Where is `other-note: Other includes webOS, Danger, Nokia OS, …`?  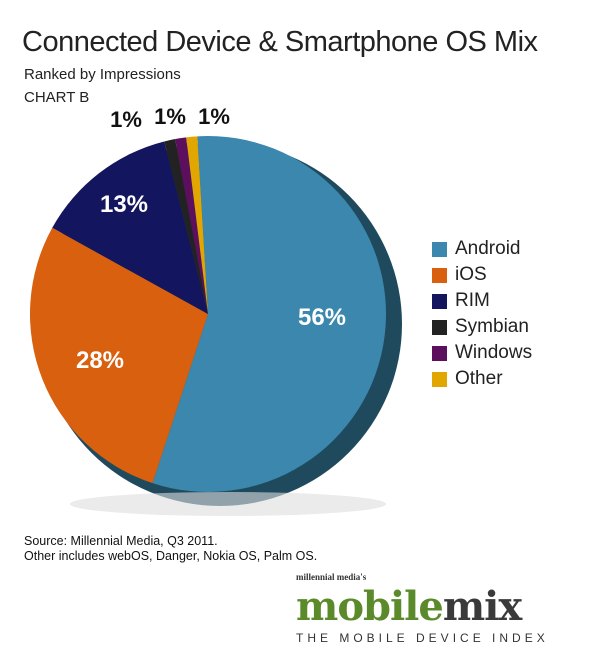
other-note: Other includes webOS, Danger, Nokia OS, … is located at coordinates (171, 556).